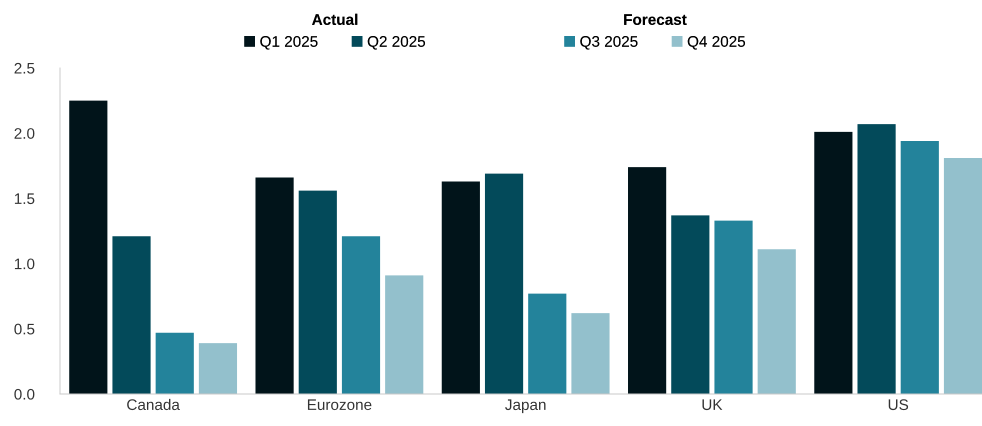 The height and width of the screenshot is (426, 982). I want to click on y-tick-label: 1.0, so click(24, 264).